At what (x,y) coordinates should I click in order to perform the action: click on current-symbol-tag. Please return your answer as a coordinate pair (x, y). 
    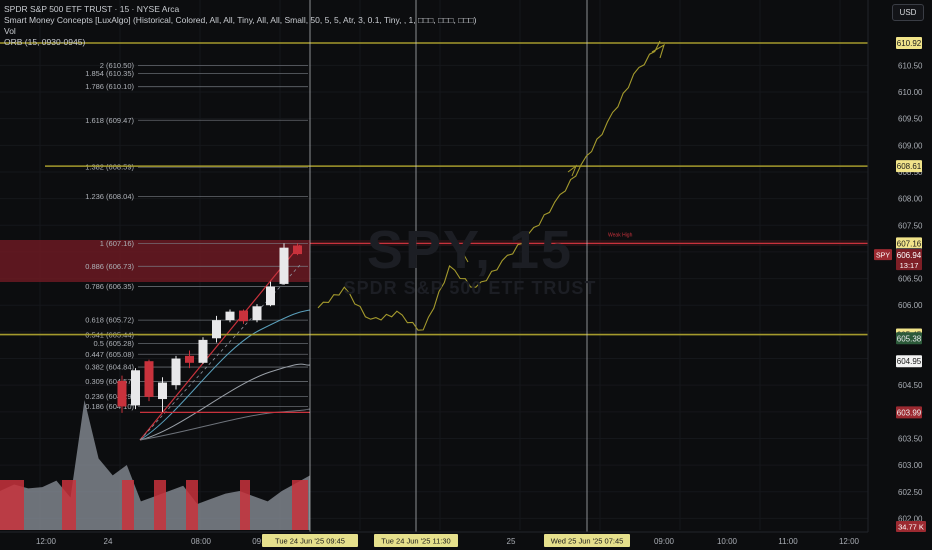
    Looking at the image, I should click on (883, 255).